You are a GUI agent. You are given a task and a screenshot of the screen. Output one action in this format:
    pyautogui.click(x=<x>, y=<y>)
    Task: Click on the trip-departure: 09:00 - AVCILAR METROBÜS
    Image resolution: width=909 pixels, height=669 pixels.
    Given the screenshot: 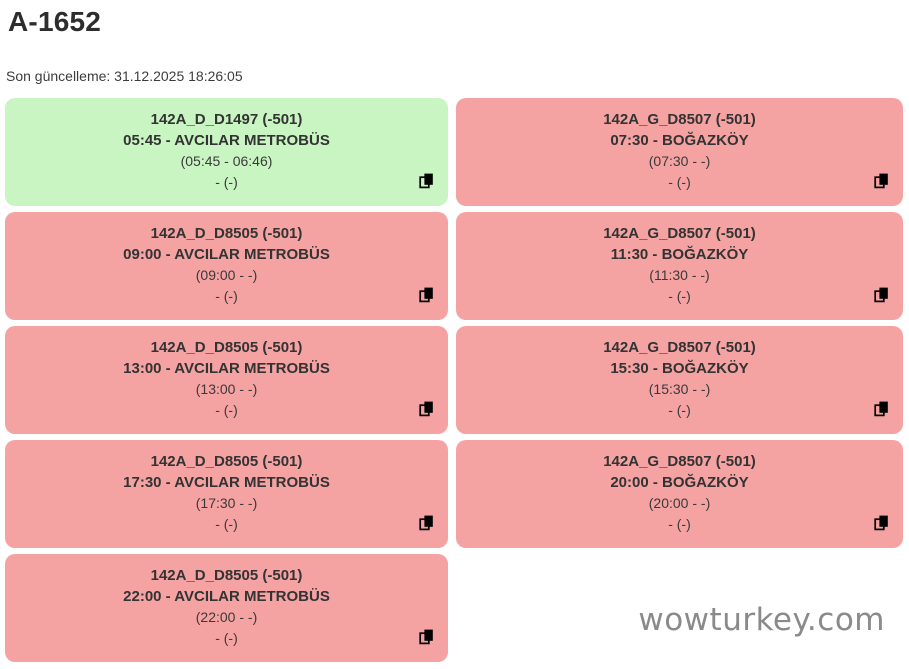 What is the action you would take?
    pyautogui.click(x=226, y=254)
    